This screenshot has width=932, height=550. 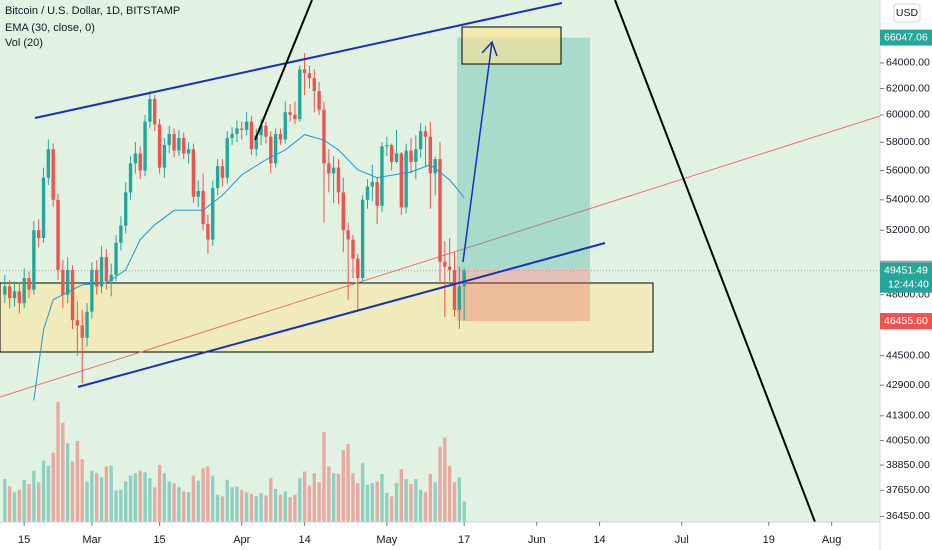 What do you see at coordinates (908, 440) in the screenshot?
I see `y-tick-label: 40050.00` at bounding box center [908, 440].